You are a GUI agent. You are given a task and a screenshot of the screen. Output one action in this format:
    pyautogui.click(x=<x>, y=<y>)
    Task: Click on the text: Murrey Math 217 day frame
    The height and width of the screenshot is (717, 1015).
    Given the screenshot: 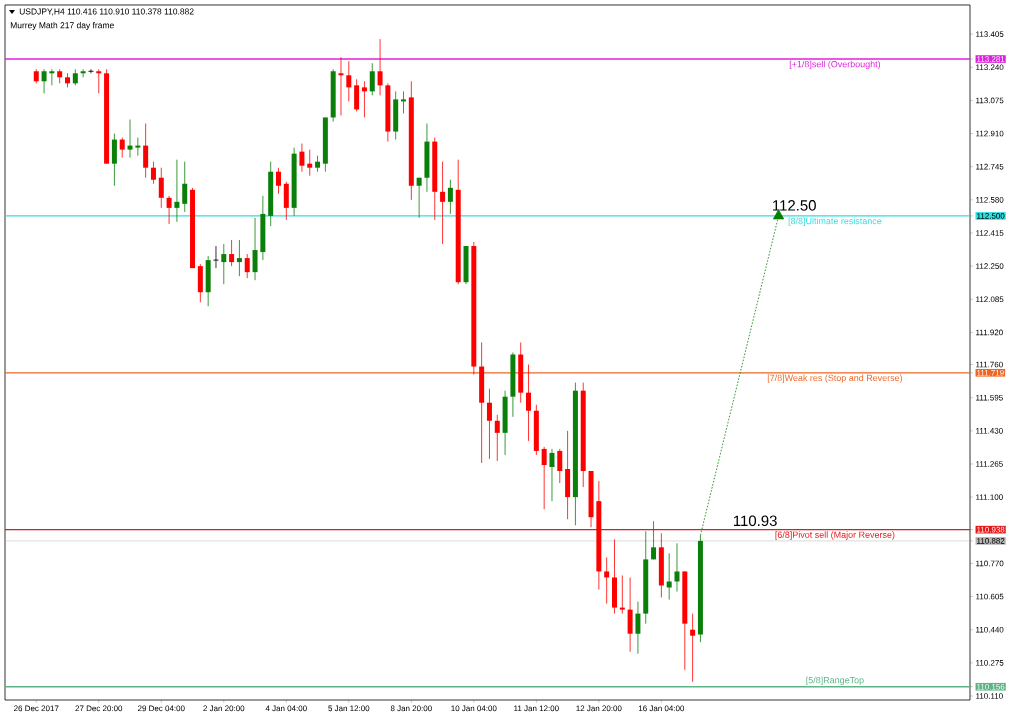 What is the action you would take?
    pyautogui.click(x=62, y=26)
    